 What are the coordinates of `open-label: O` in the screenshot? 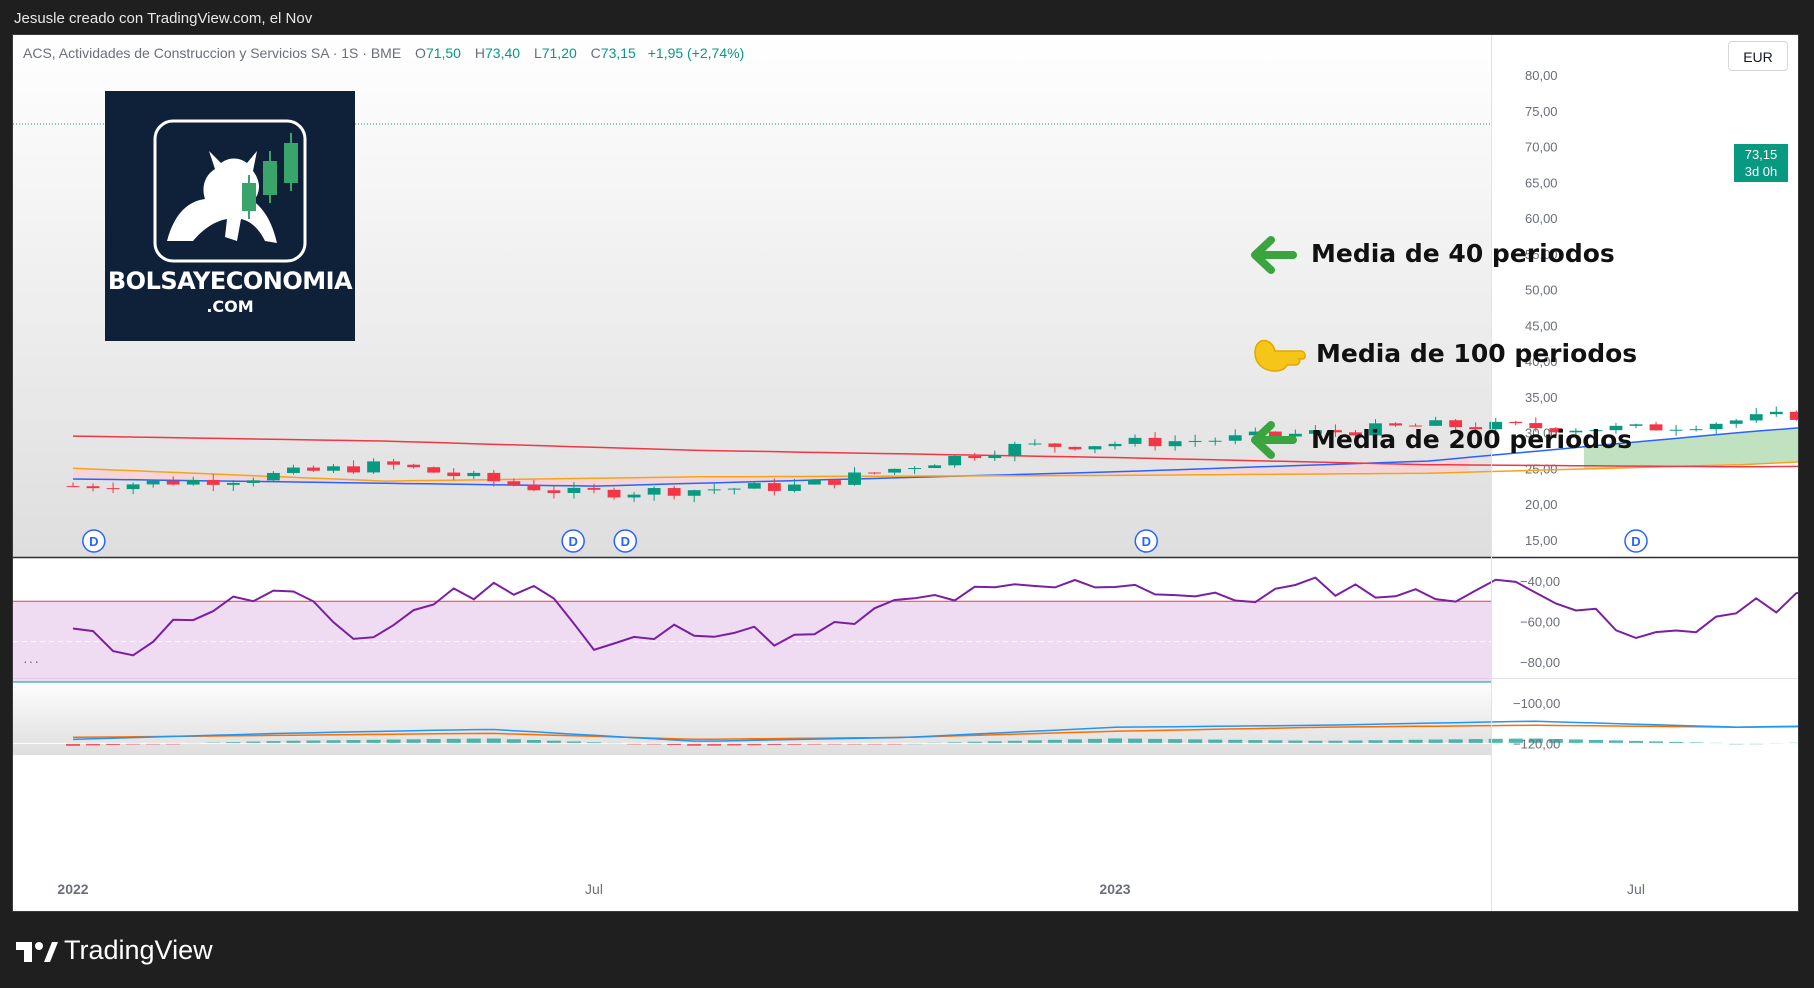 It's located at (420, 53).